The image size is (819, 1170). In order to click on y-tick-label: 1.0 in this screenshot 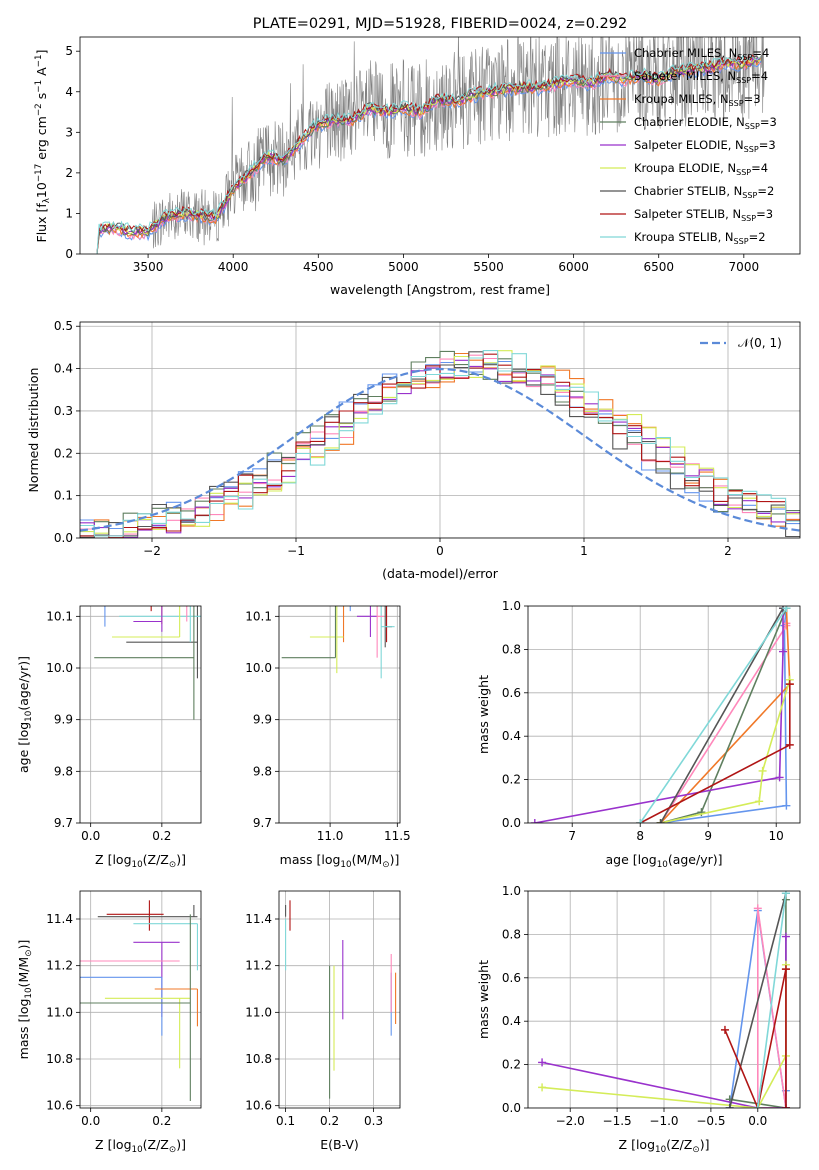, I will do `click(511, 891)`.